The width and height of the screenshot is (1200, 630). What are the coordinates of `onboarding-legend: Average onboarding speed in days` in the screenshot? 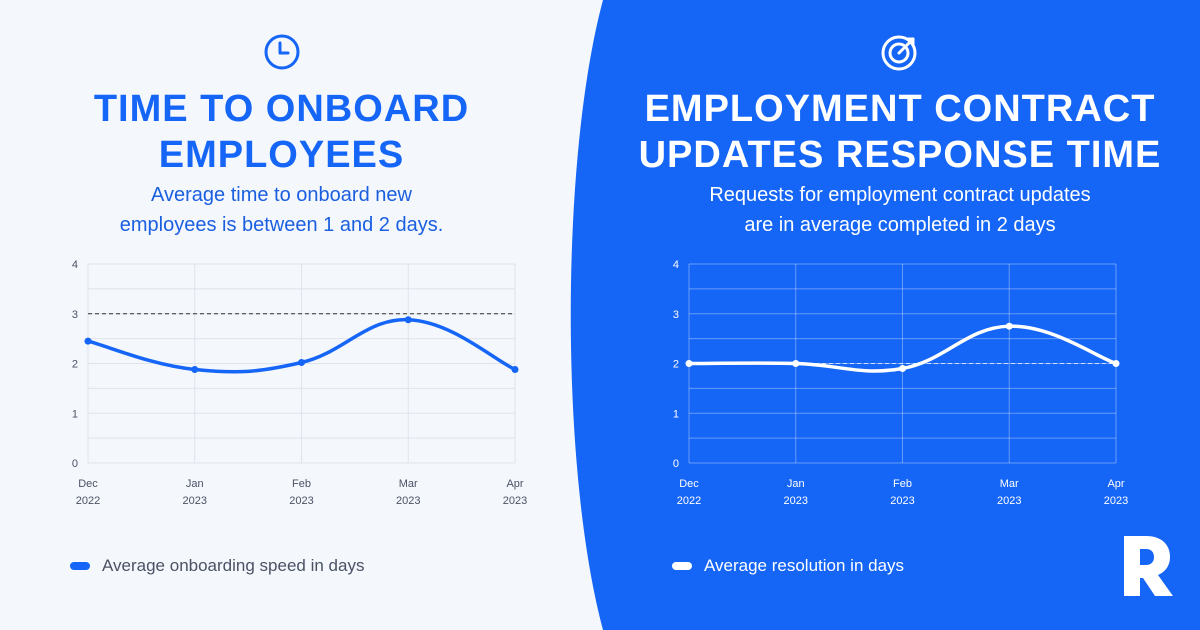 It's located at (217, 566).